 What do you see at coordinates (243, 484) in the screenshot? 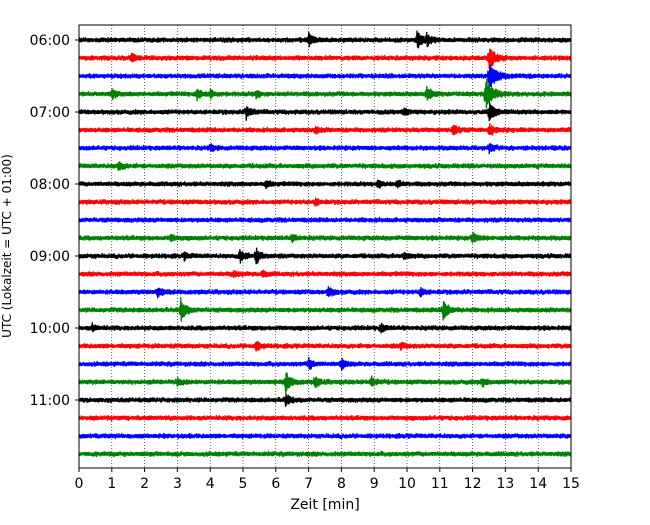
I see `x-tick-label: 5` at bounding box center [243, 484].